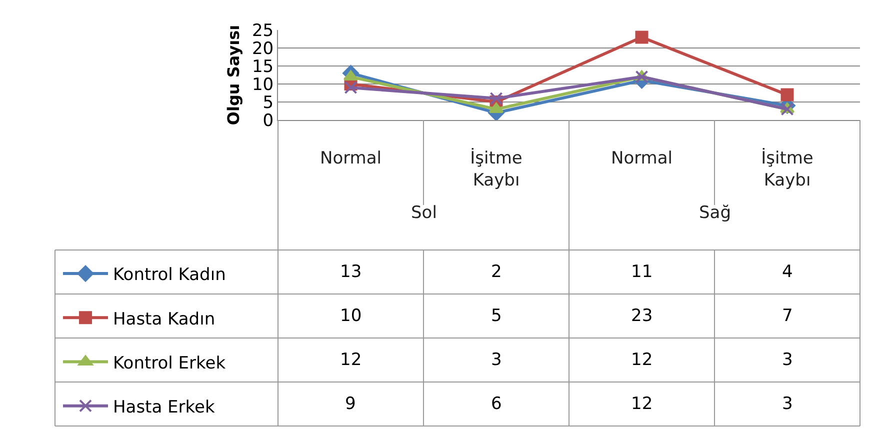 This screenshot has height=442, width=879. I want to click on y-tick-label: 15, so click(263, 66).